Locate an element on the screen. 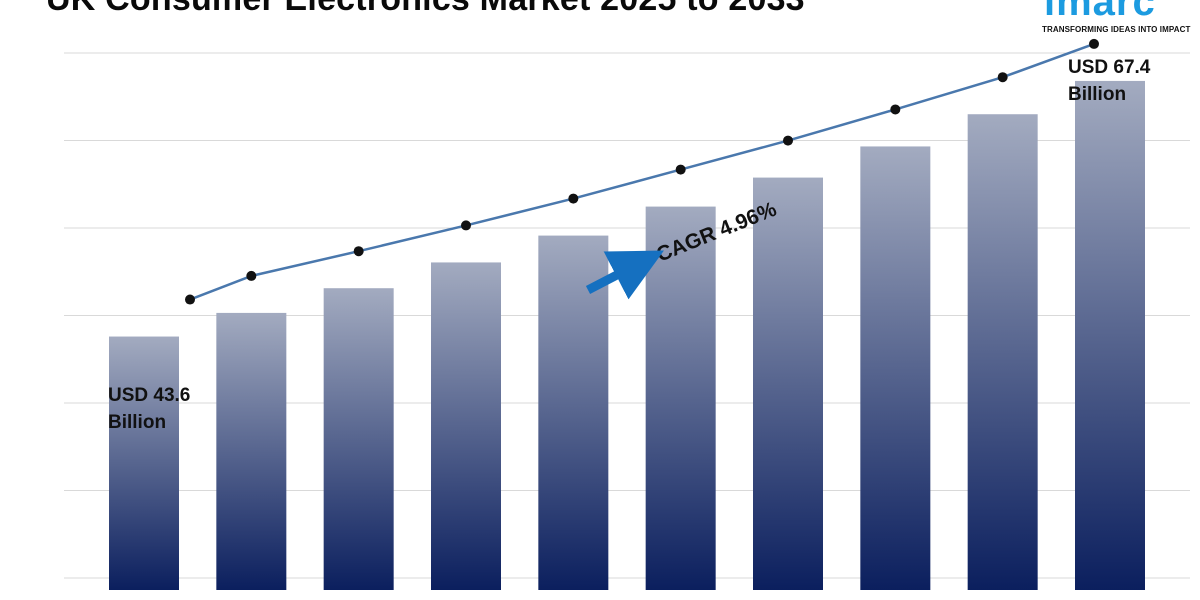  start-unit-label: Billion is located at coordinates (137, 422).